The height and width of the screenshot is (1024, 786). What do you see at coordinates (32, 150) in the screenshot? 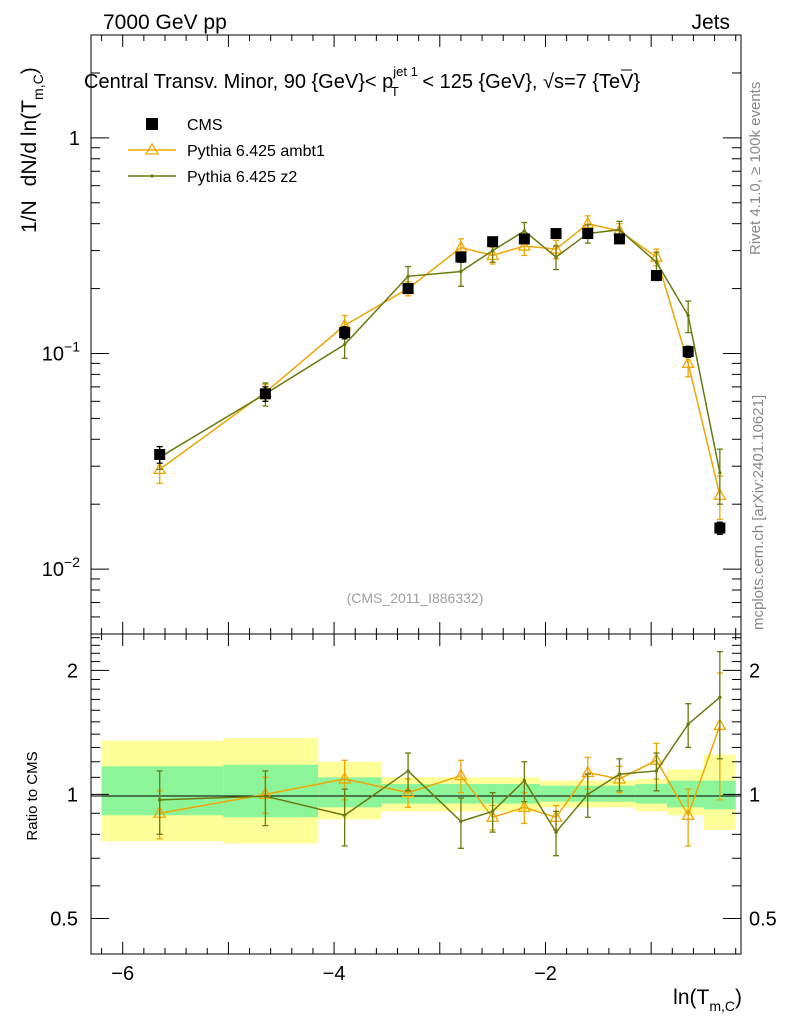
I see `main-y-axis-label: 1/NdN/d ln(Tm,C)` at bounding box center [32, 150].